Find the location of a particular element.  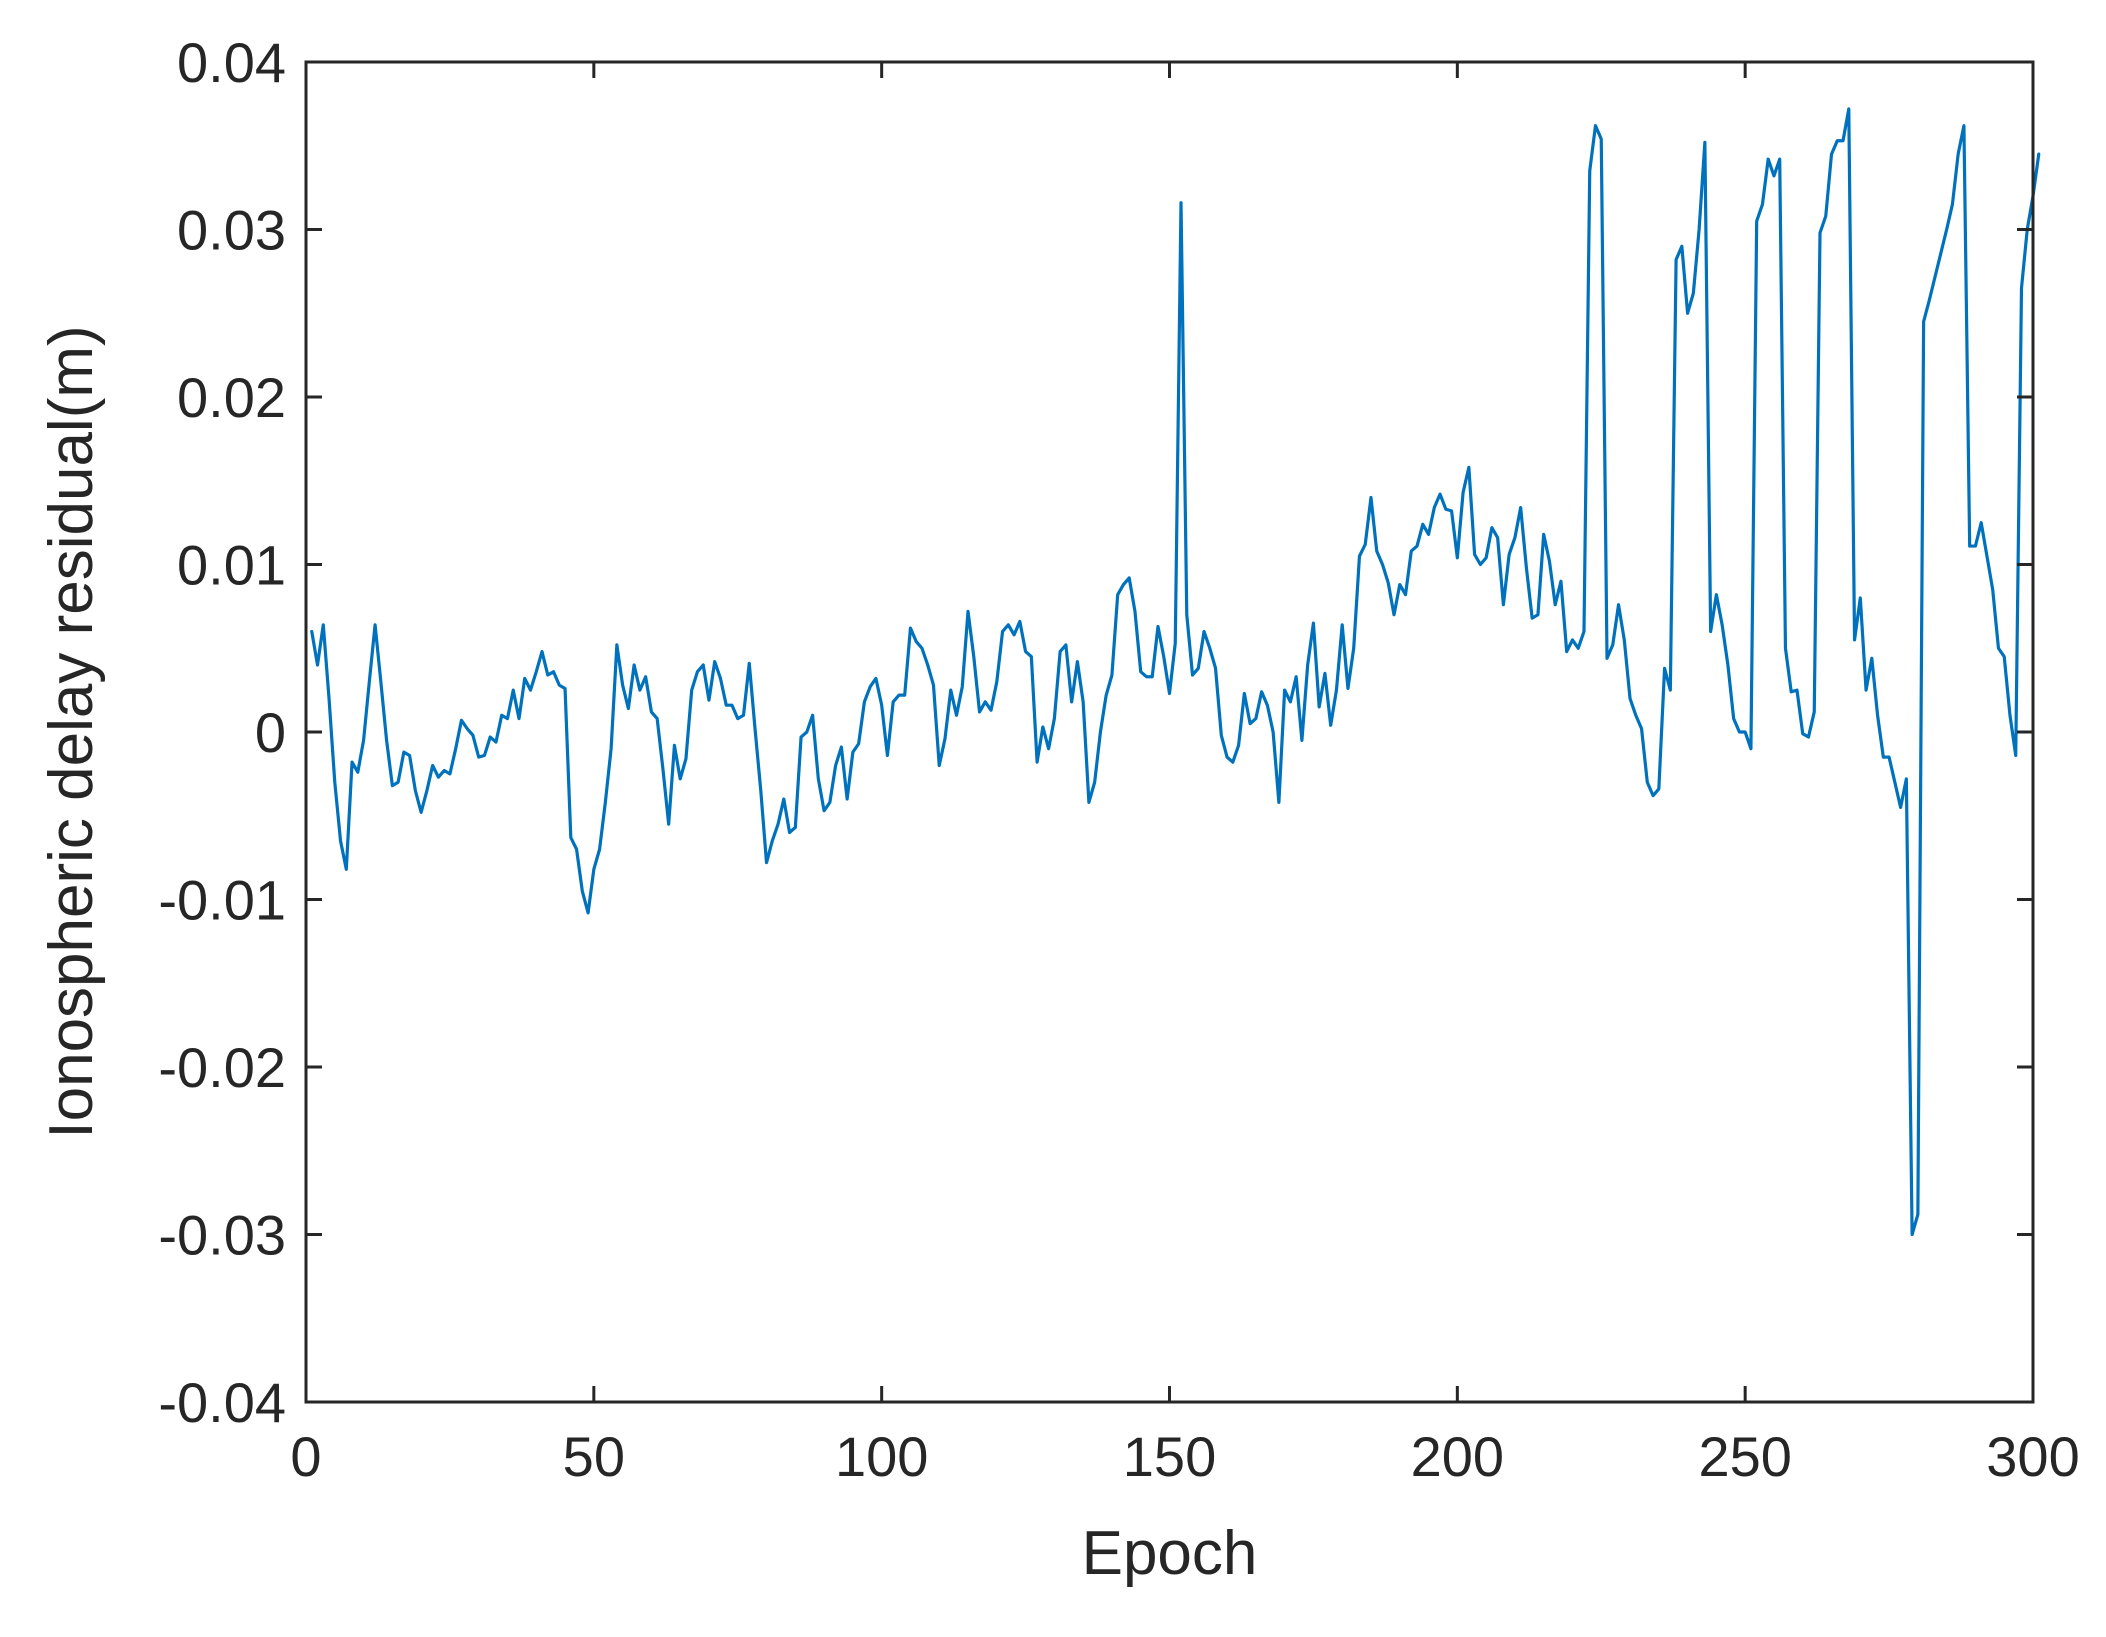

x-tick-label: 250 is located at coordinates (1744, 1456).